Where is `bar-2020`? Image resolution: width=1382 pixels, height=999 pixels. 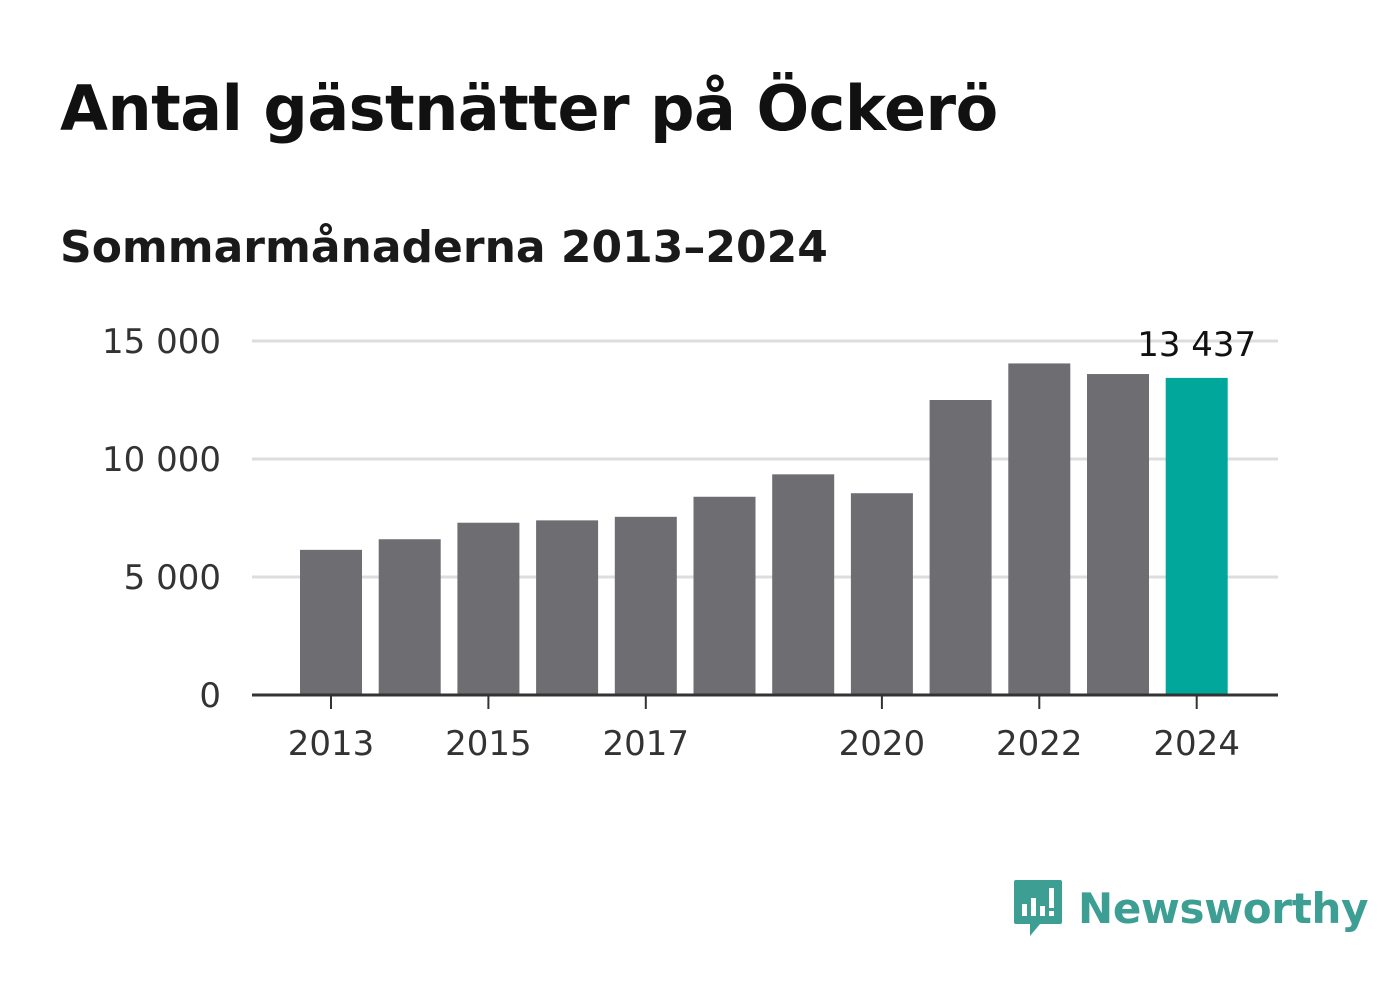
bar-2020 is located at coordinates (881, 594).